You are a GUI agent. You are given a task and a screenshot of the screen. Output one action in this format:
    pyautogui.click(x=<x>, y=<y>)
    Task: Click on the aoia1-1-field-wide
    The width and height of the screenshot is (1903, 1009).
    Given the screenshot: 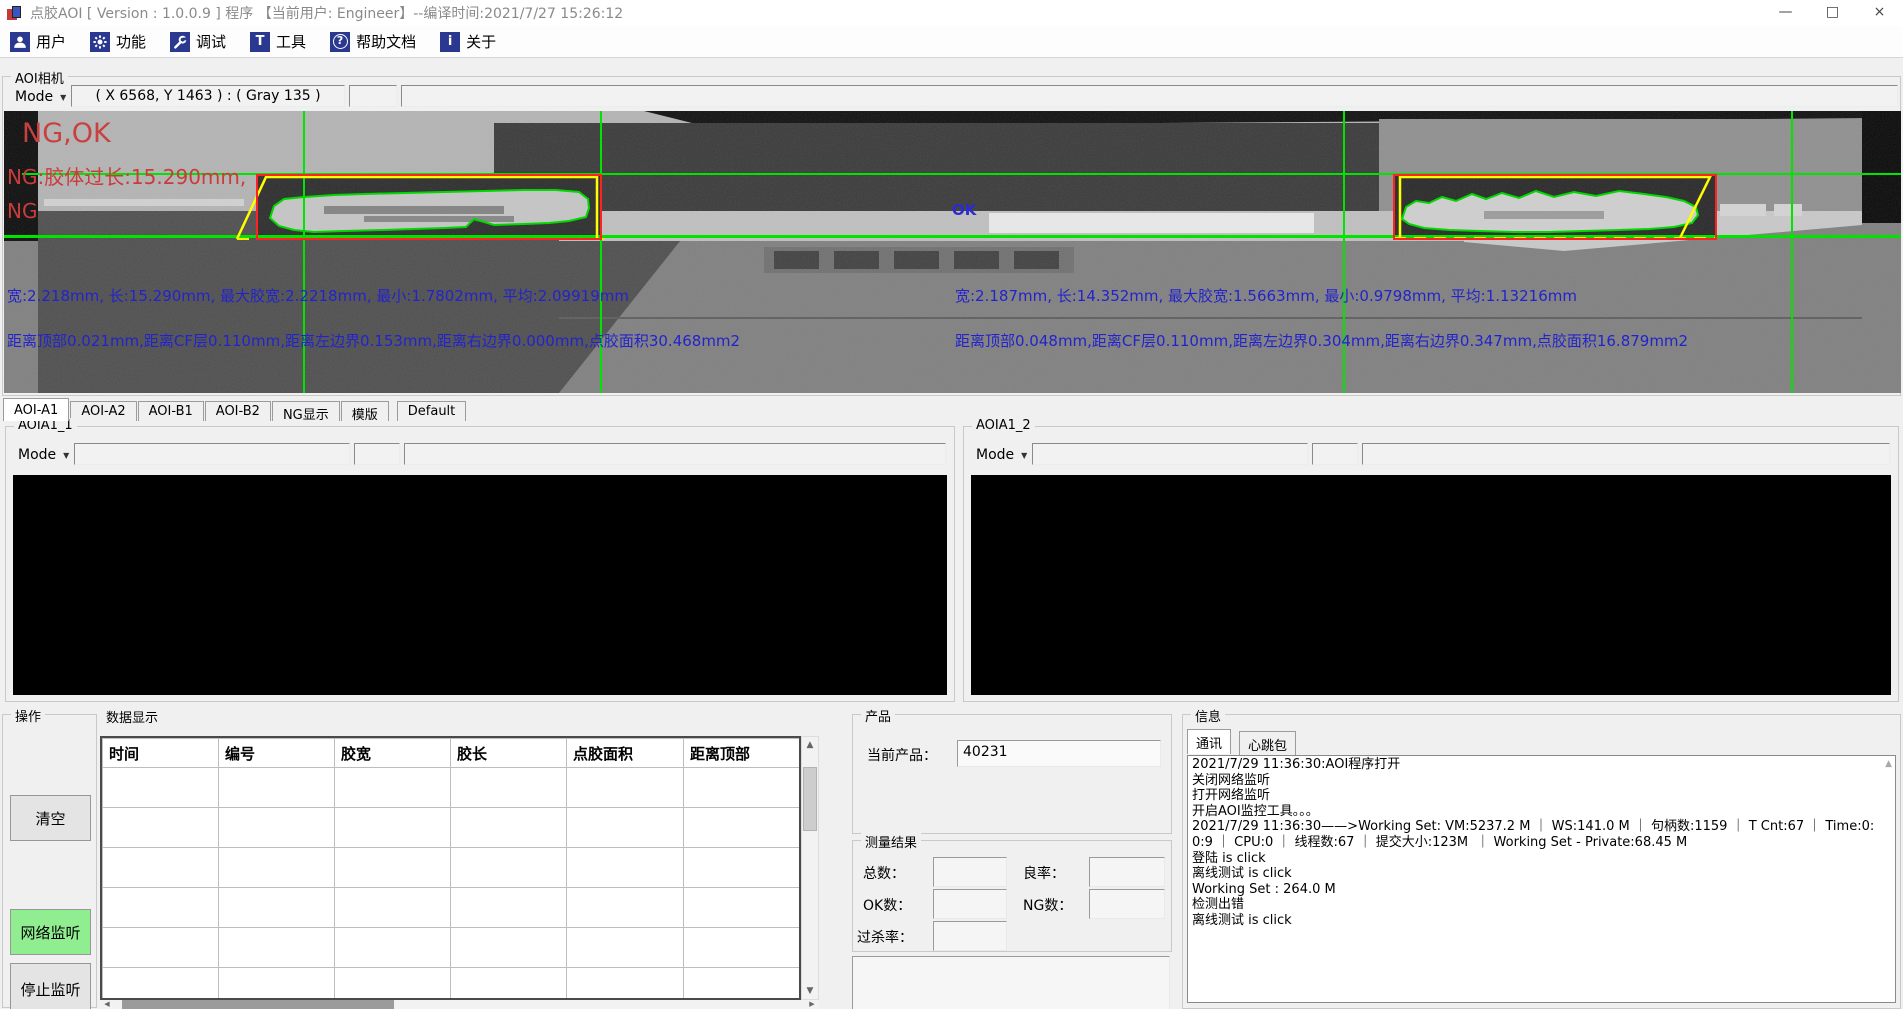 What is the action you would take?
    pyautogui.click(x=675, y=454)
    